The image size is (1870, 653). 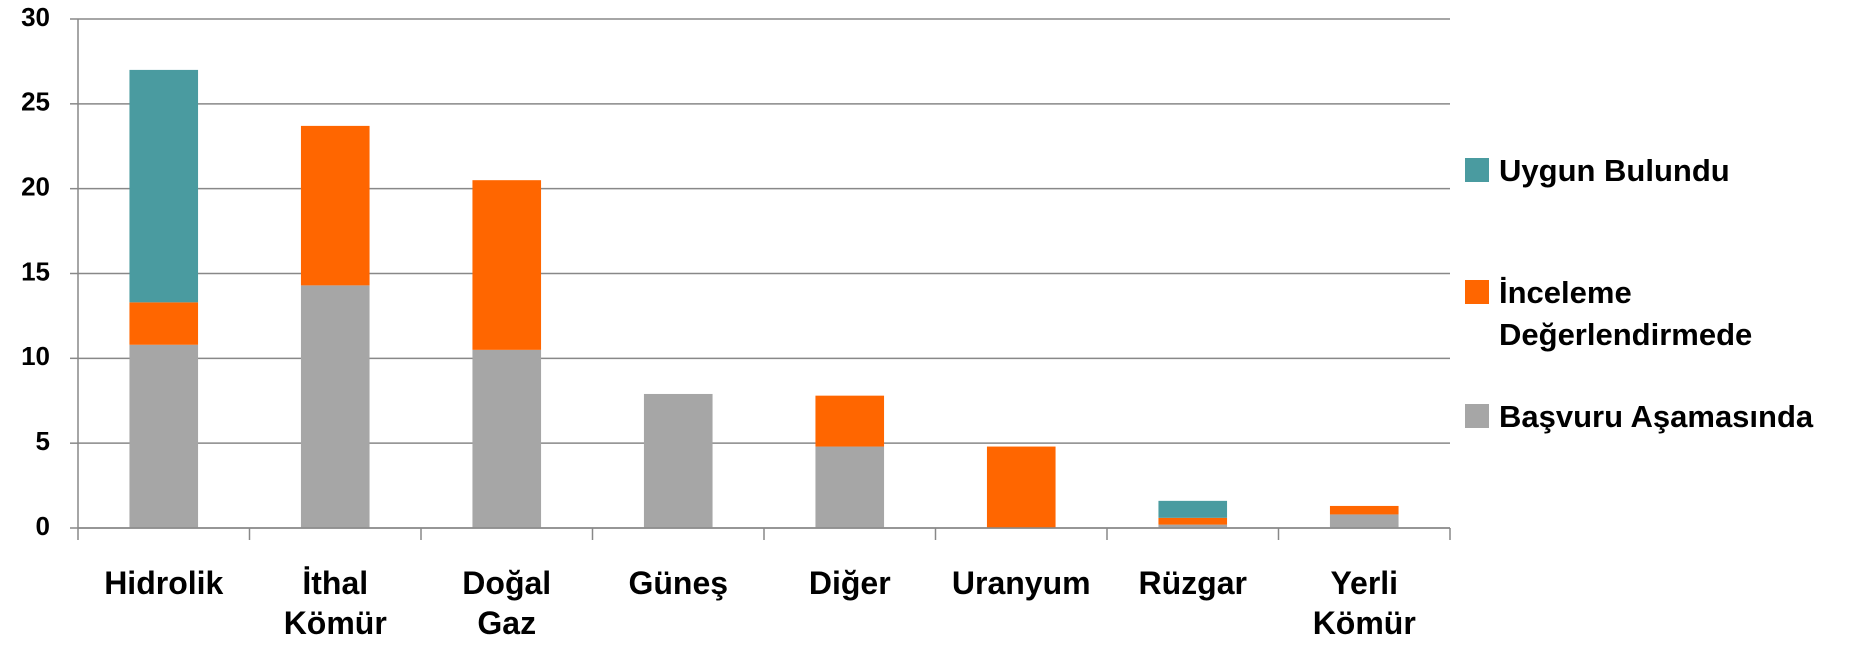 What do you see at coordinates (35, 356) in the screenshot?
I see `y-tick-label: 10` at bounding box center [35, 356].